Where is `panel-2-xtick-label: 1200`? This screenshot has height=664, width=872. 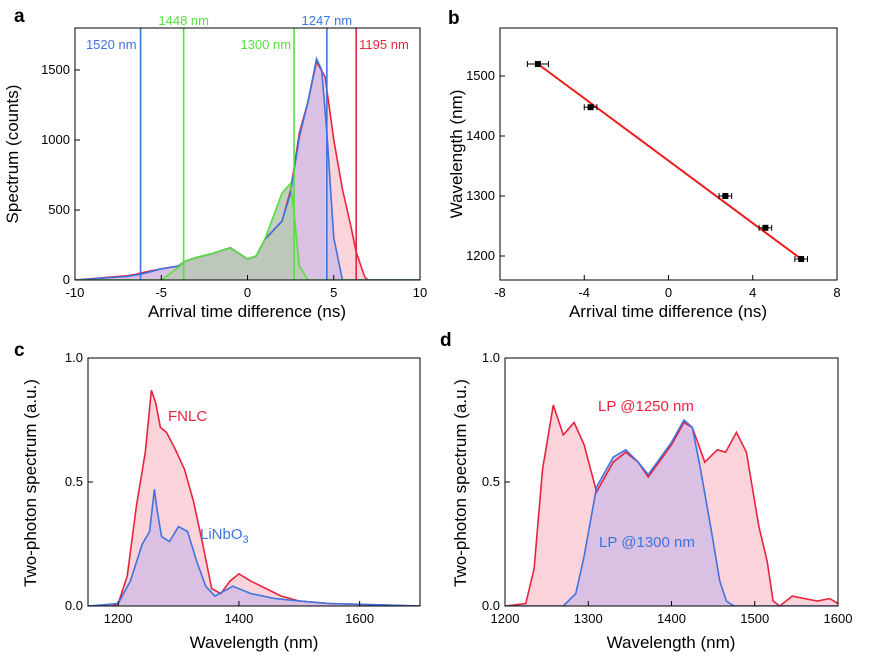 panel-2-xtick-label: 1200 is located at coordinates (118, 618).